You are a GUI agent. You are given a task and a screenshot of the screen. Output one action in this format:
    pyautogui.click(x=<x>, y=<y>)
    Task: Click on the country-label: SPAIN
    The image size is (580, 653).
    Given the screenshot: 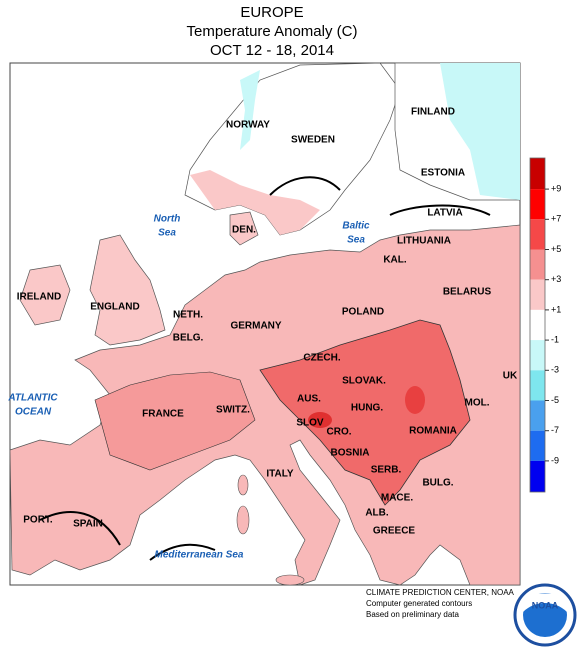 What is the action you would take?
    pyautogui.click(x=88, y=524)
    